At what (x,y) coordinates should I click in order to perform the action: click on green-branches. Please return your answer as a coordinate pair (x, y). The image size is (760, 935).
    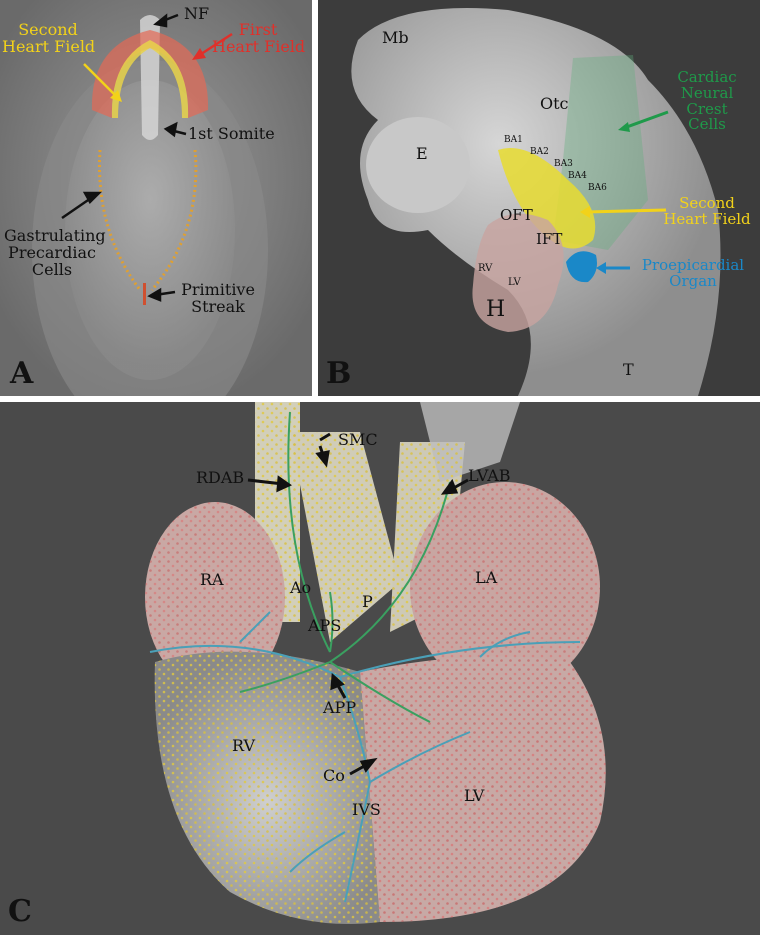
    Looking at the image, I should click on (345, 567).